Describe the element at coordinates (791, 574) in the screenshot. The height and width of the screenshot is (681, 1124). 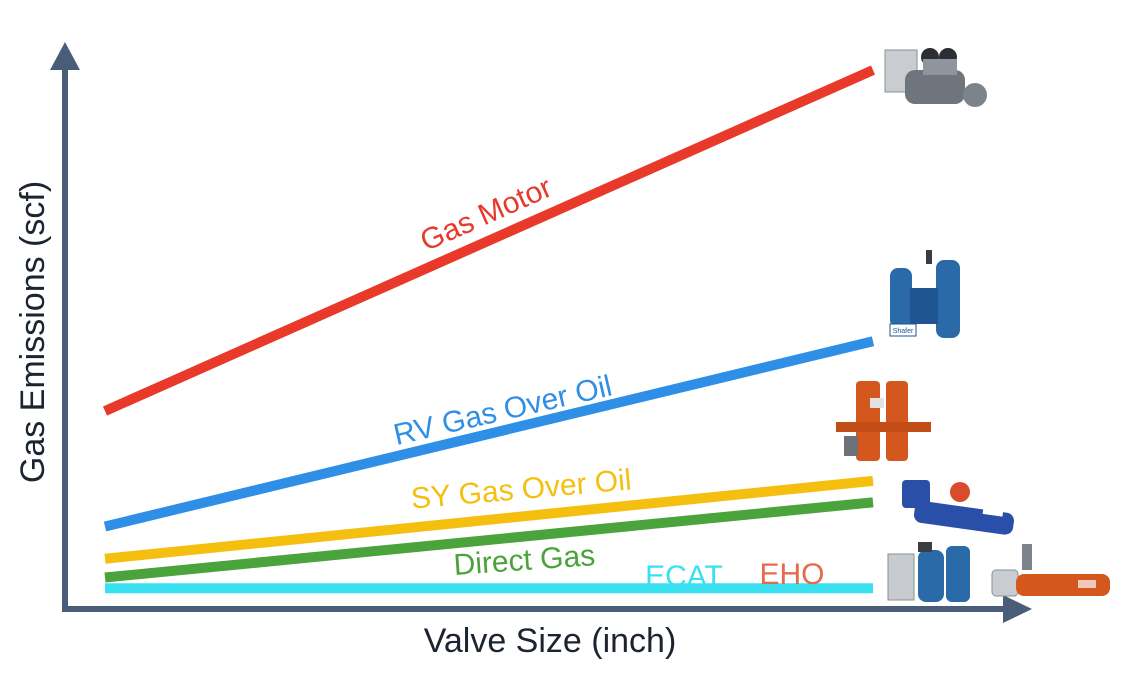
I see `annotation-eho: EHO` at that location.